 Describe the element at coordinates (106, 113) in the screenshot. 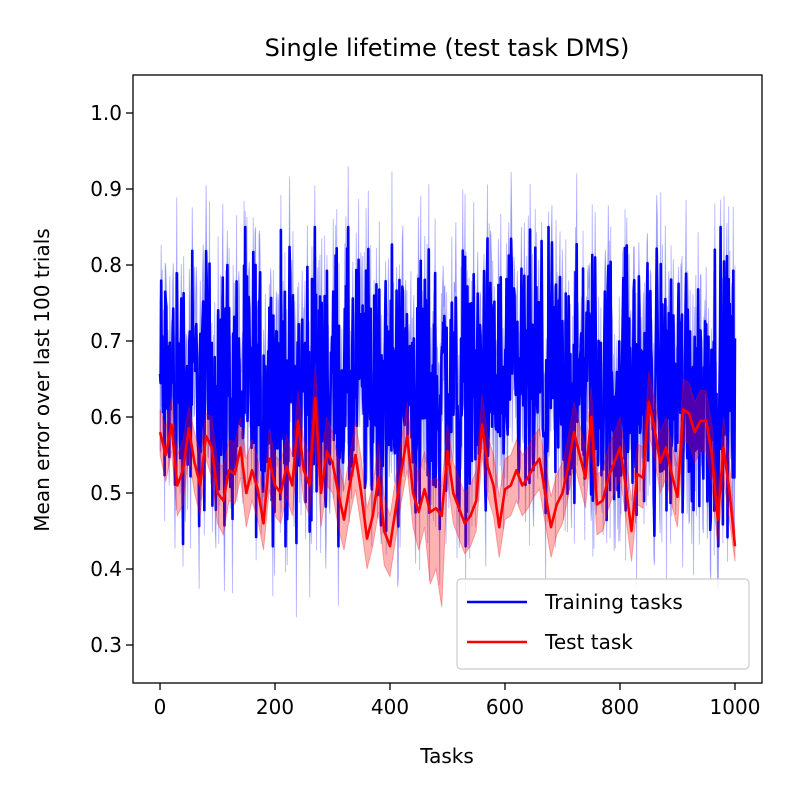

I see `y-tick-label: 1.0` at that location.